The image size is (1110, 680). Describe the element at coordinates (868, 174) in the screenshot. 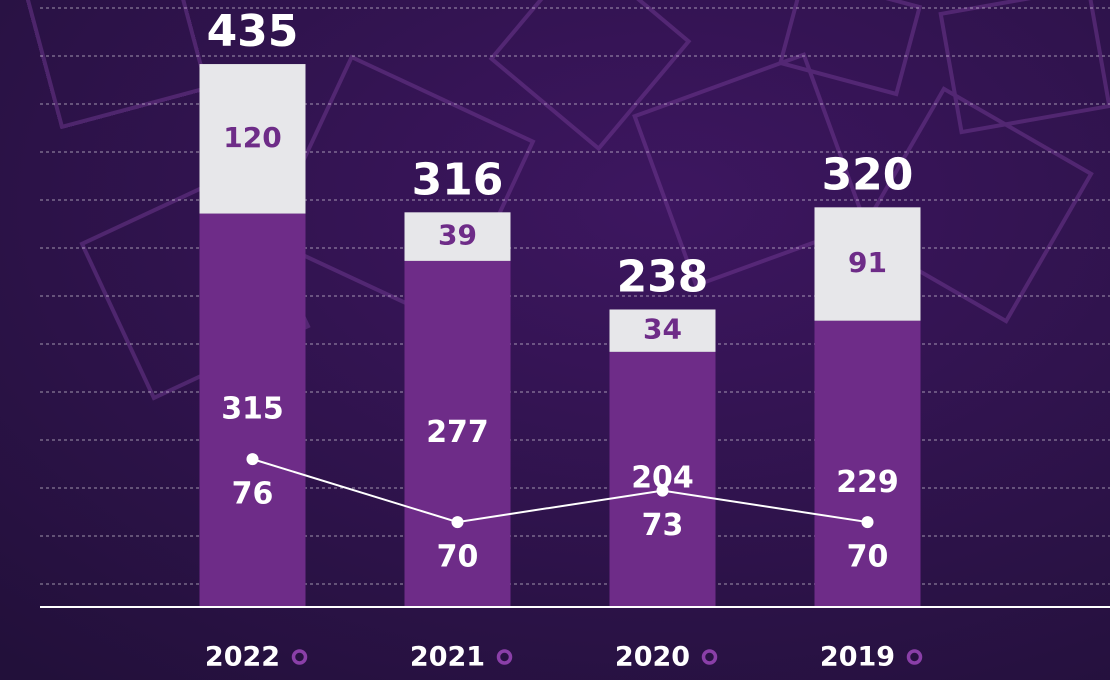

I see `total-label: 320` at that location.